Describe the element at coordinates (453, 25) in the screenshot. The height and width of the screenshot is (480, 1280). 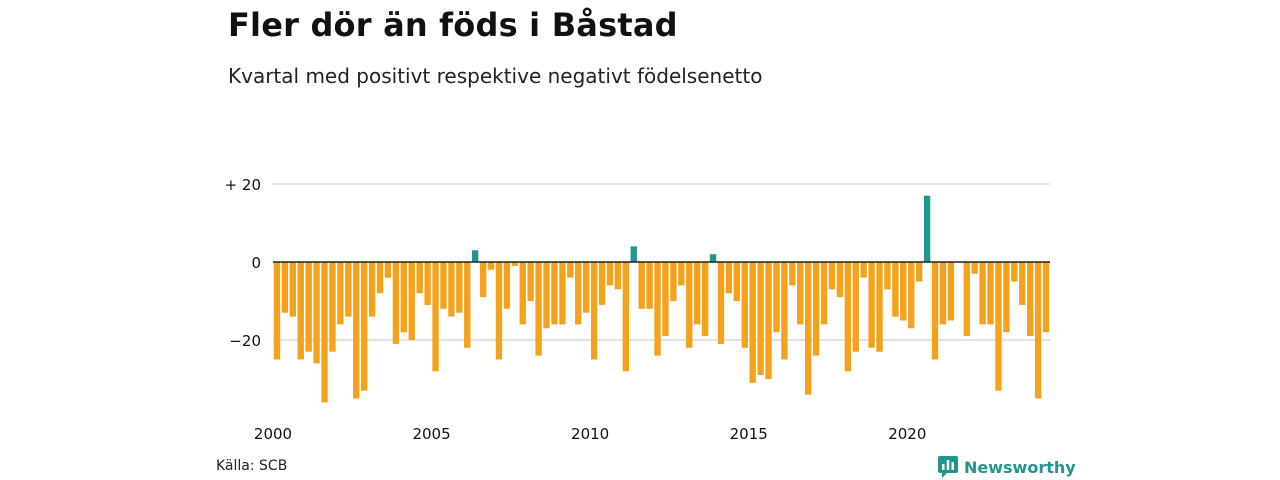
I see `chart-title: Fler dör än föds i Båstad` at that location.